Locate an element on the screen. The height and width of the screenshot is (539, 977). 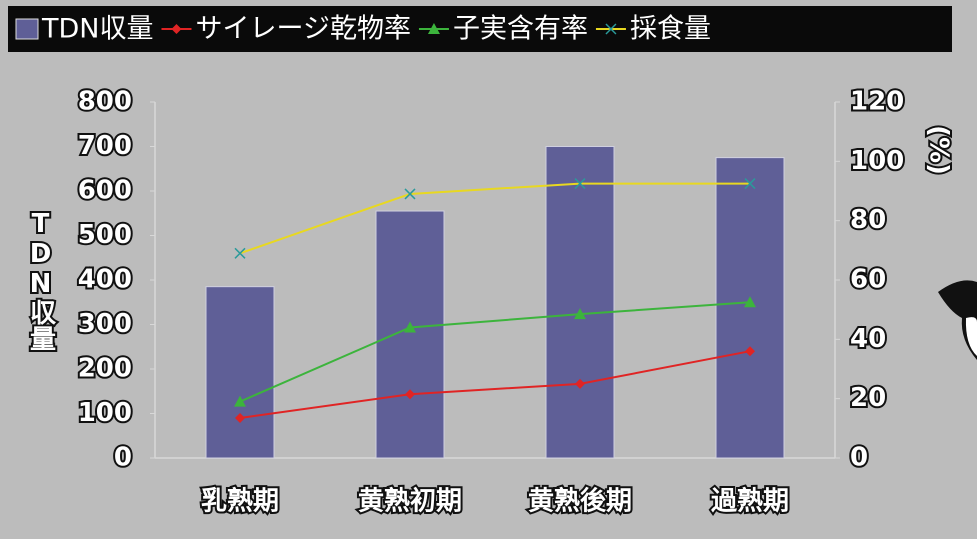
y2-tick-label: 100 is located at coordinates (877, 161).